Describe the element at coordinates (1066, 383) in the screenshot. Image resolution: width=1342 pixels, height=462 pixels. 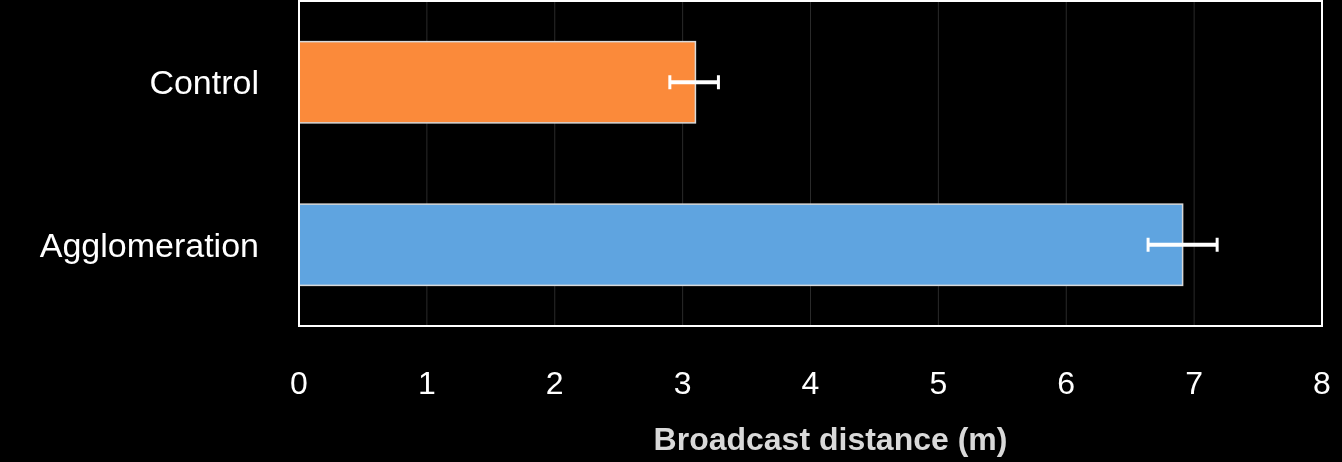
I see `x-tick-label: 6` at that location.